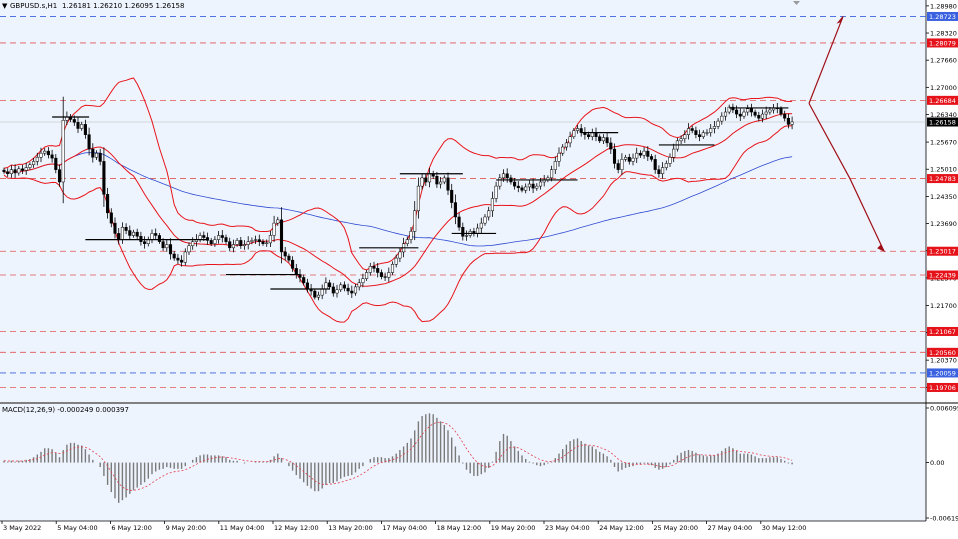 This screenshot has width=958, height=539. I want to click on level-tag-label: 1.26684, so click(942, 101).